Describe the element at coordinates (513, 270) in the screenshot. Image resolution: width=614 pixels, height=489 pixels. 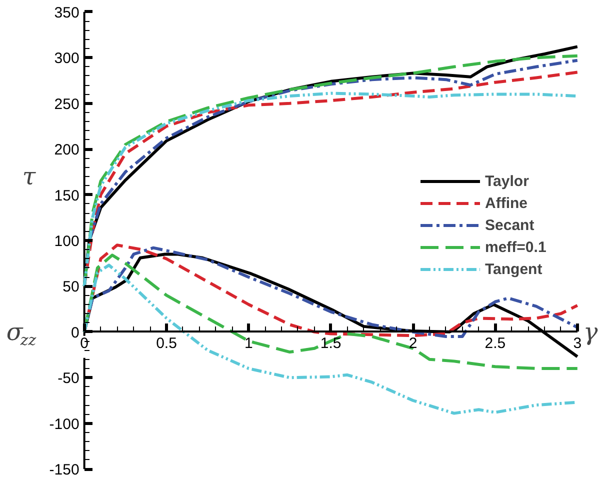
I see `legend-label: Tangent` at that location.